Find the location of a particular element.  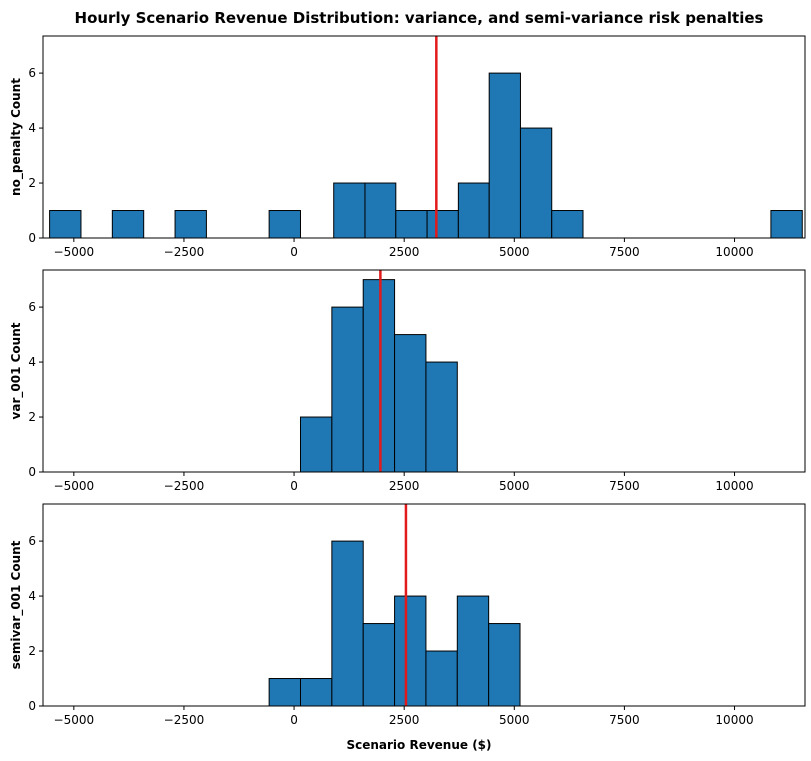

y-axis-label: no_penalty Count is located at coordinates (16, 137).